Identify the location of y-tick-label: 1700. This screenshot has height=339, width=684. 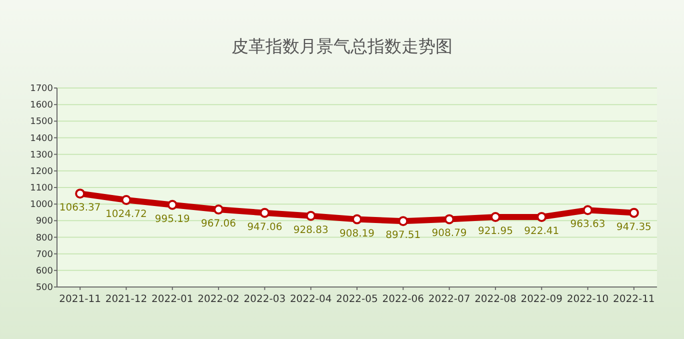
(42, 89).